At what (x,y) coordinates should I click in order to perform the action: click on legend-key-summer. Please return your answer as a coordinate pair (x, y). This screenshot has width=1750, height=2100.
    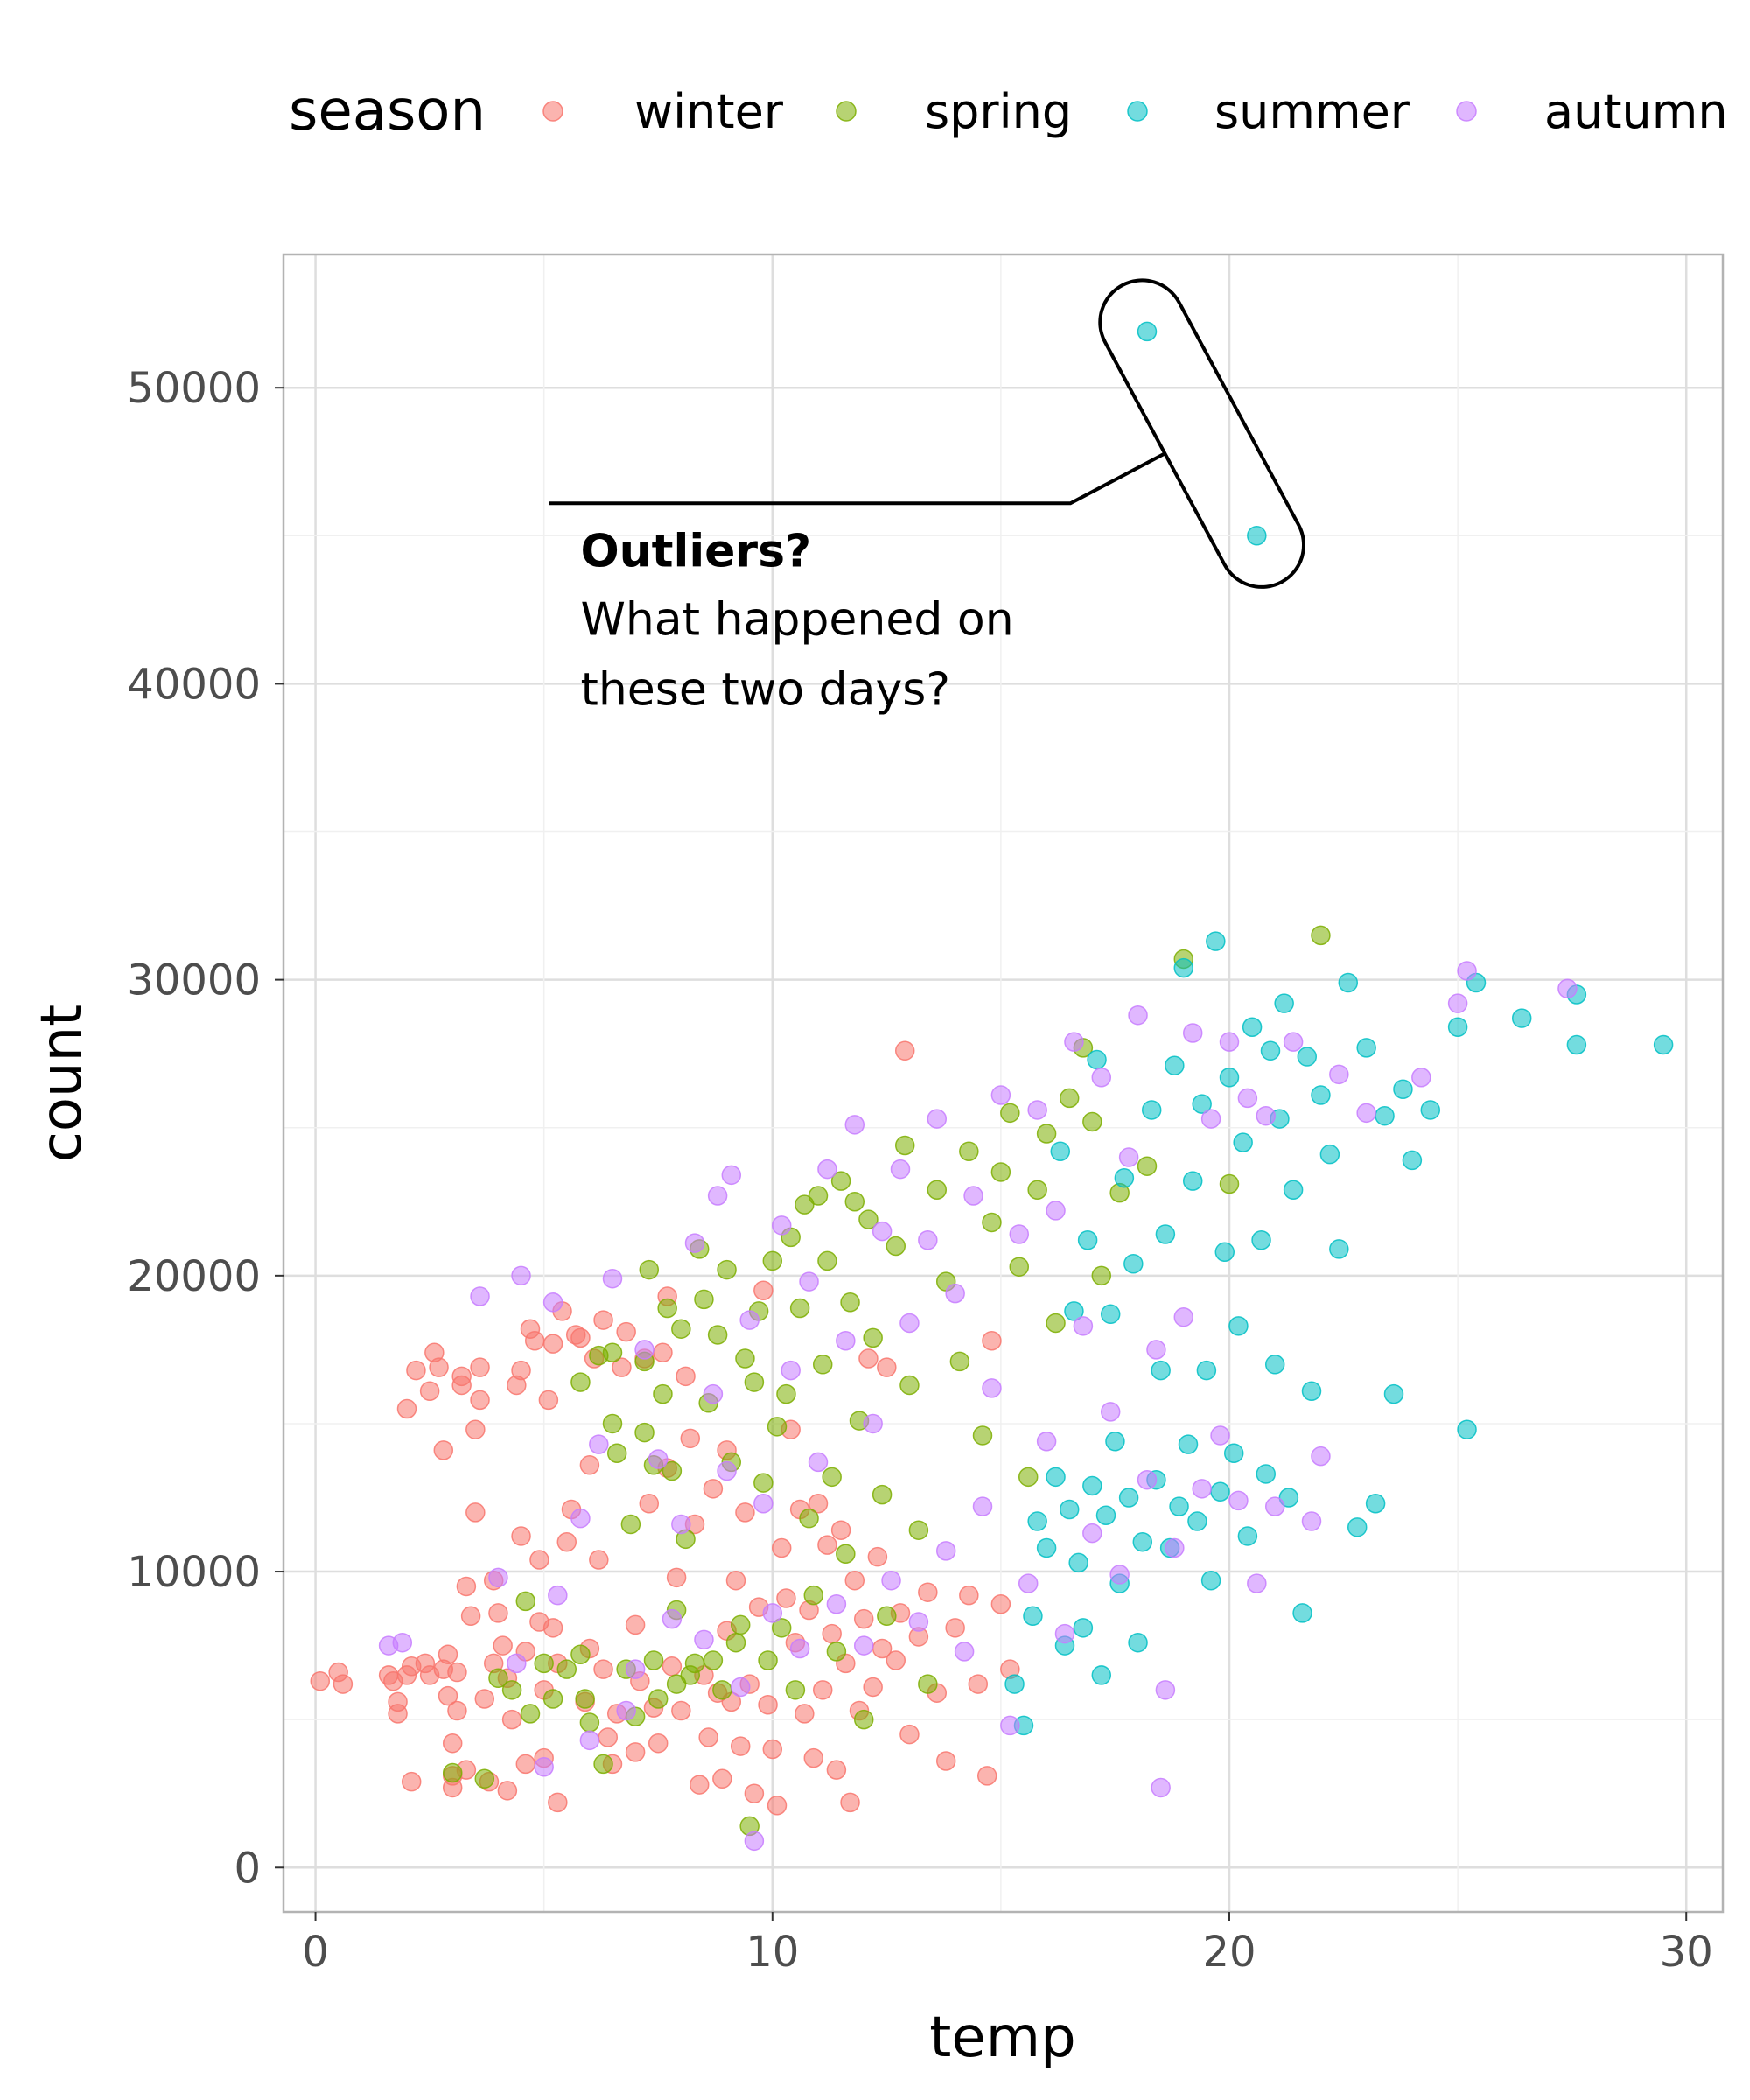
    Looking at the image, I should click on (1137, 111).